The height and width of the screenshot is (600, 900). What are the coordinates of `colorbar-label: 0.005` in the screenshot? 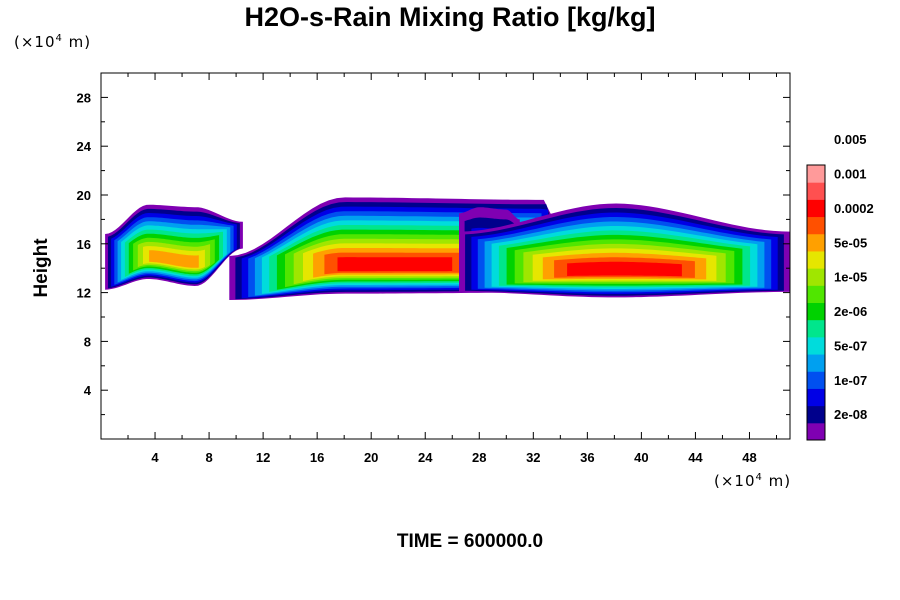 It's located at (850, 139).